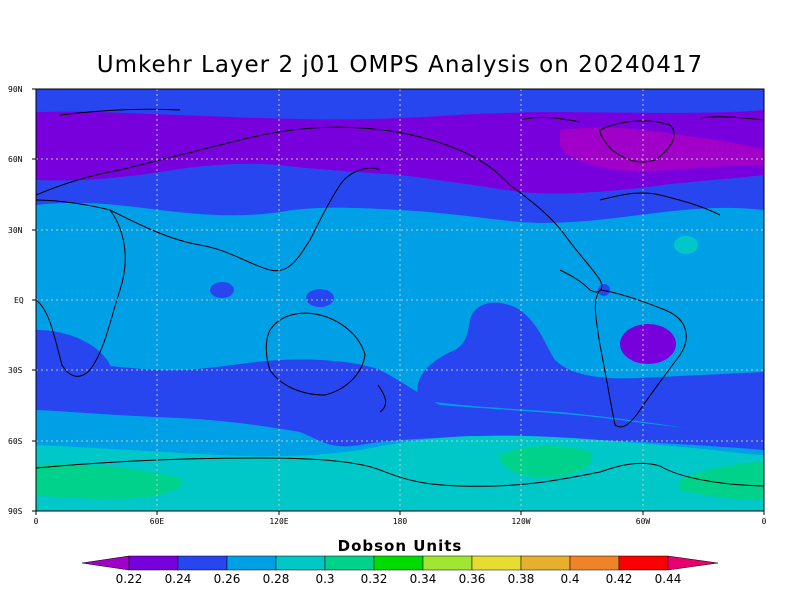 This screenshot has width=800, height=600. Describe the element at coordinates (643, 521) in the screenshot. I see `x-tick-label-60w: 60W` at that location.